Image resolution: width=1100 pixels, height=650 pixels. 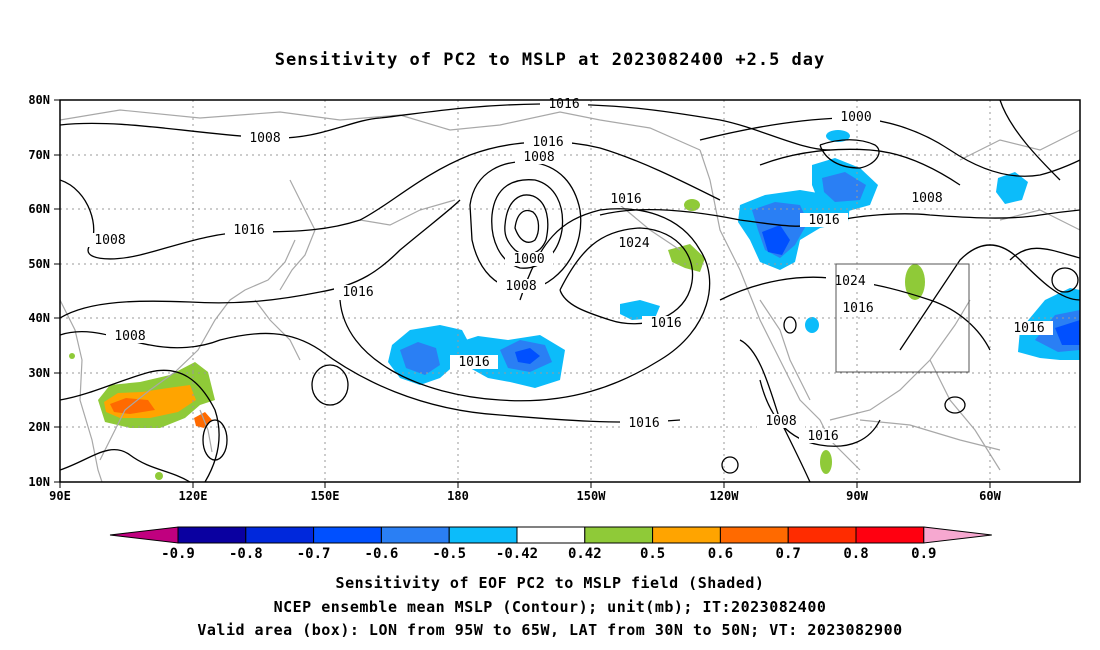 I want to click on lon-label: 60W, so click(x=990, y=496).